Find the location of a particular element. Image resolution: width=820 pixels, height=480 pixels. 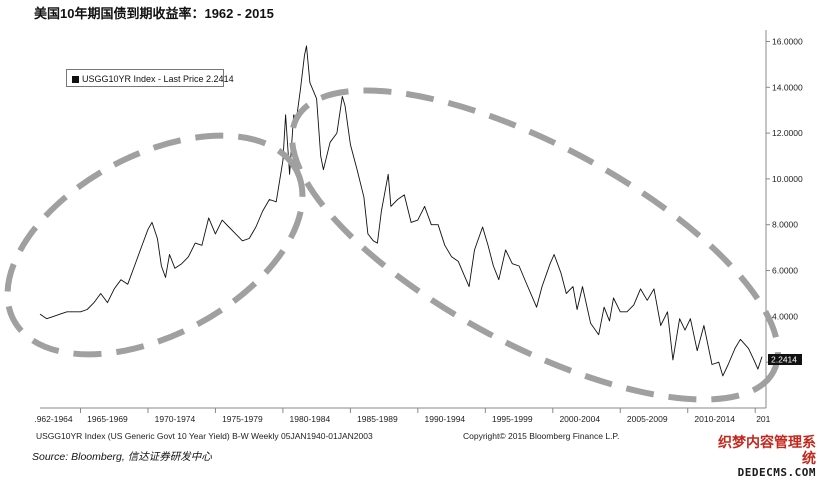

x-tick-label: 2005-2009 is located at coordinates (647, 419).